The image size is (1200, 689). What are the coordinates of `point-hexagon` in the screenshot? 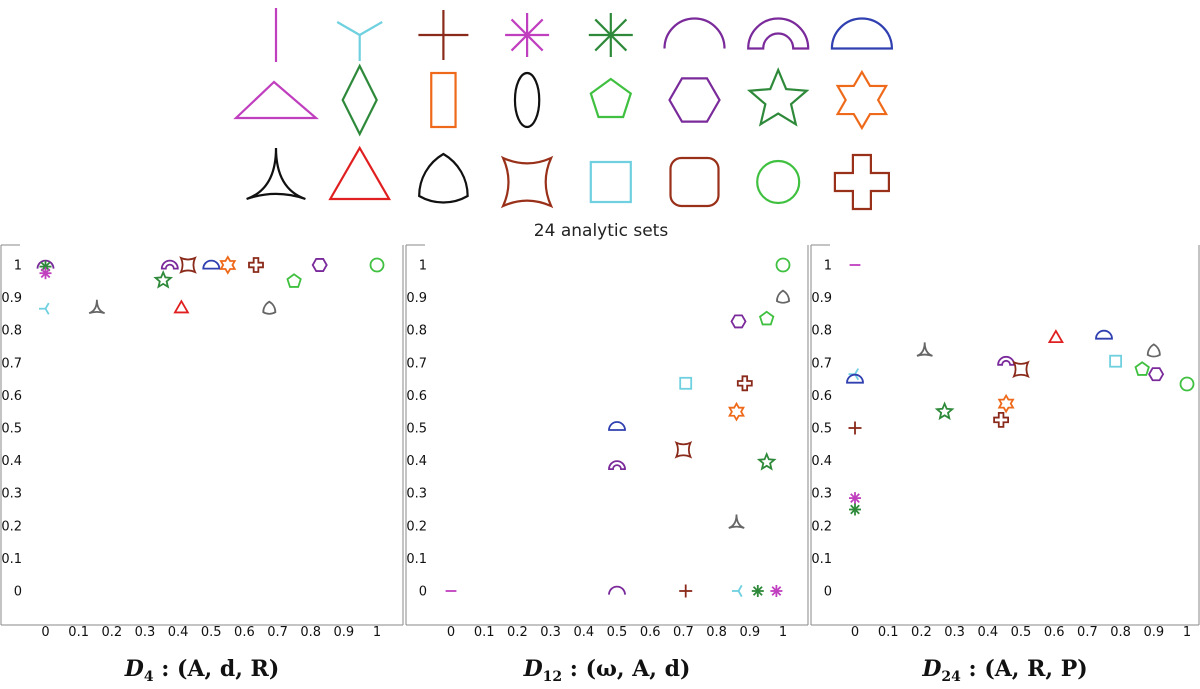 It's located at (738, 321).